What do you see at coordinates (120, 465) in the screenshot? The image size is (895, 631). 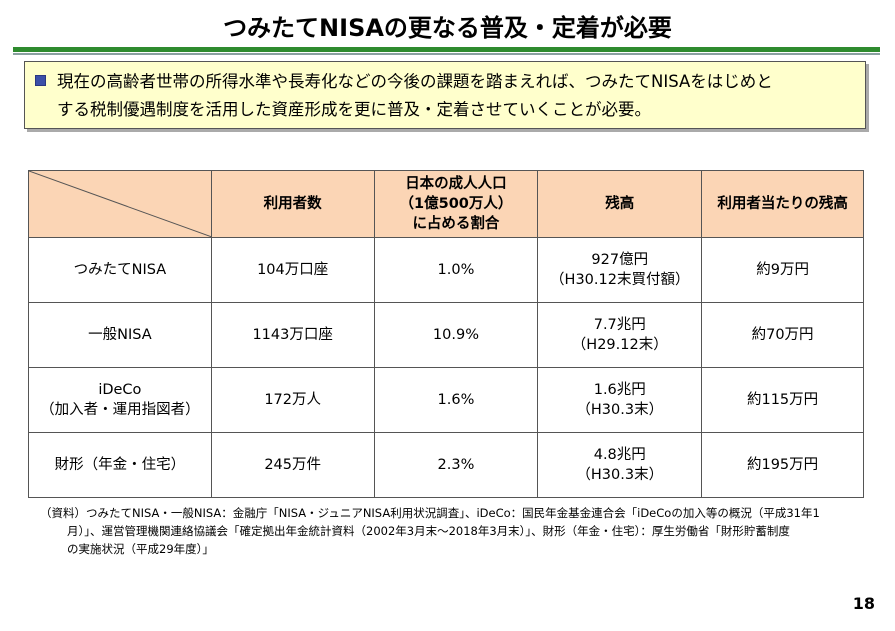 I see `row-label: 財形（年金・住宅）` at bounding box center [120, 465].